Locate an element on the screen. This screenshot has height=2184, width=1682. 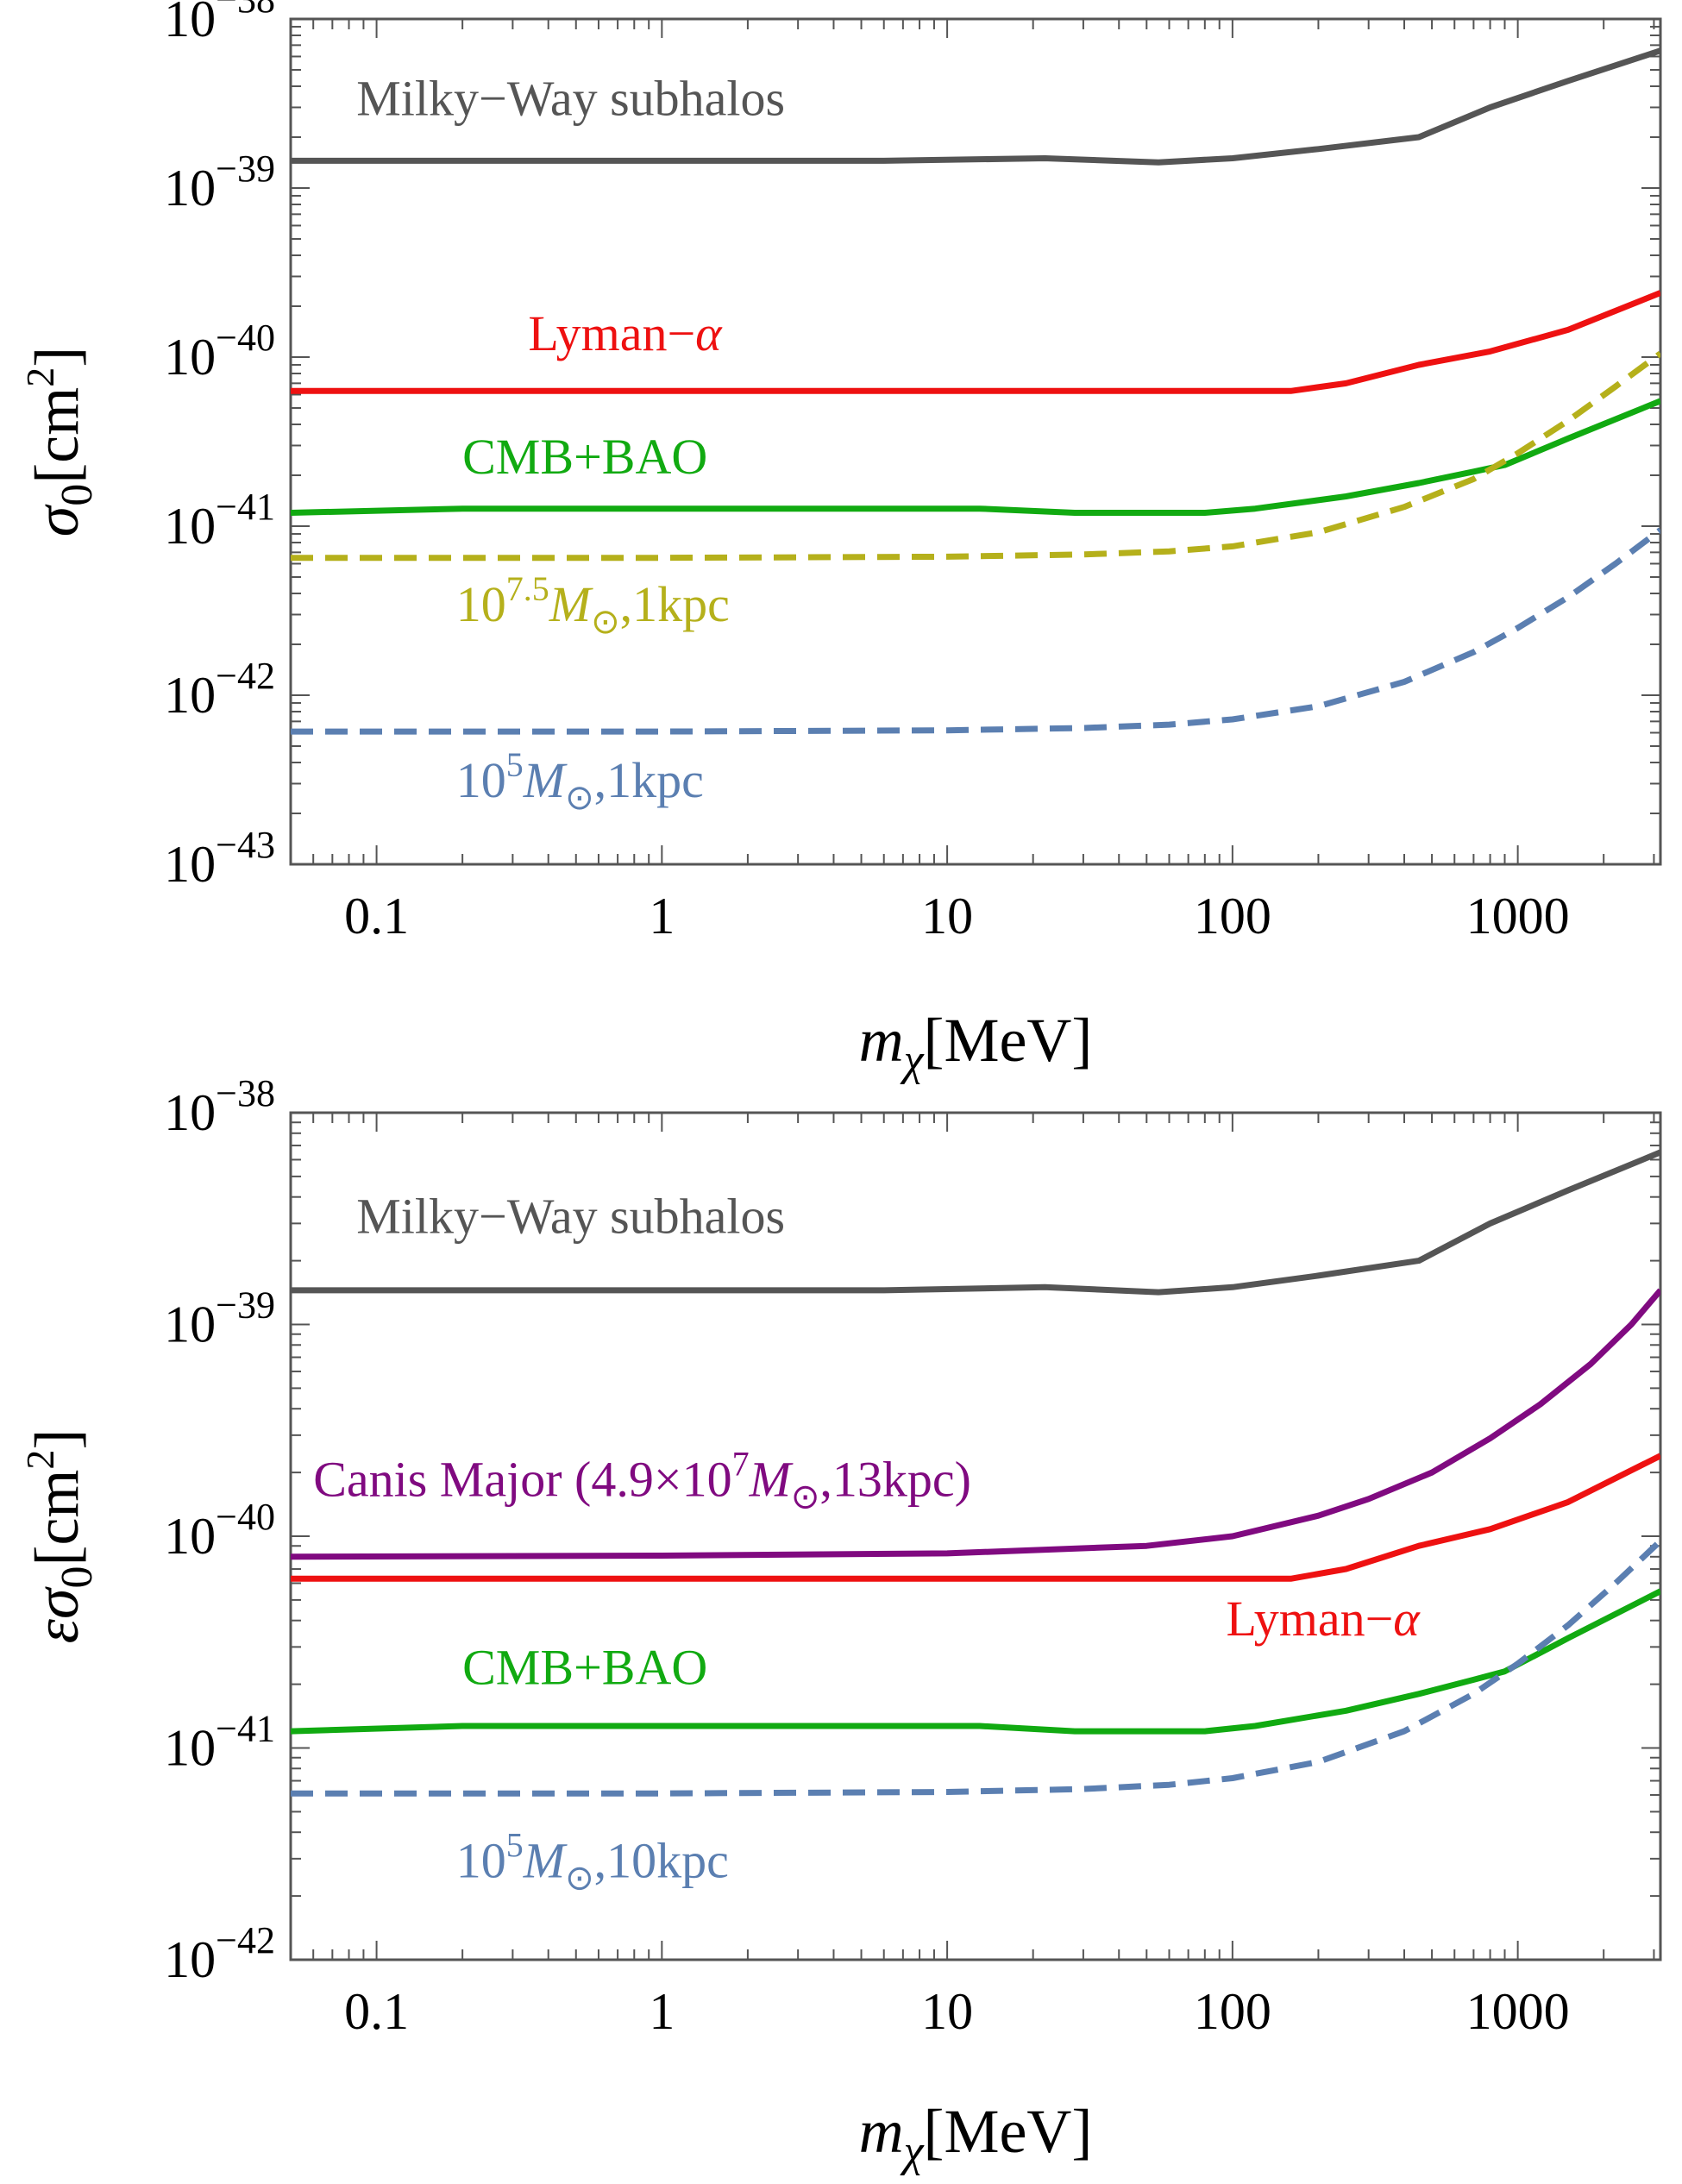
curve-label-2: Lyman−α is located at coordinates (1323, 1619).